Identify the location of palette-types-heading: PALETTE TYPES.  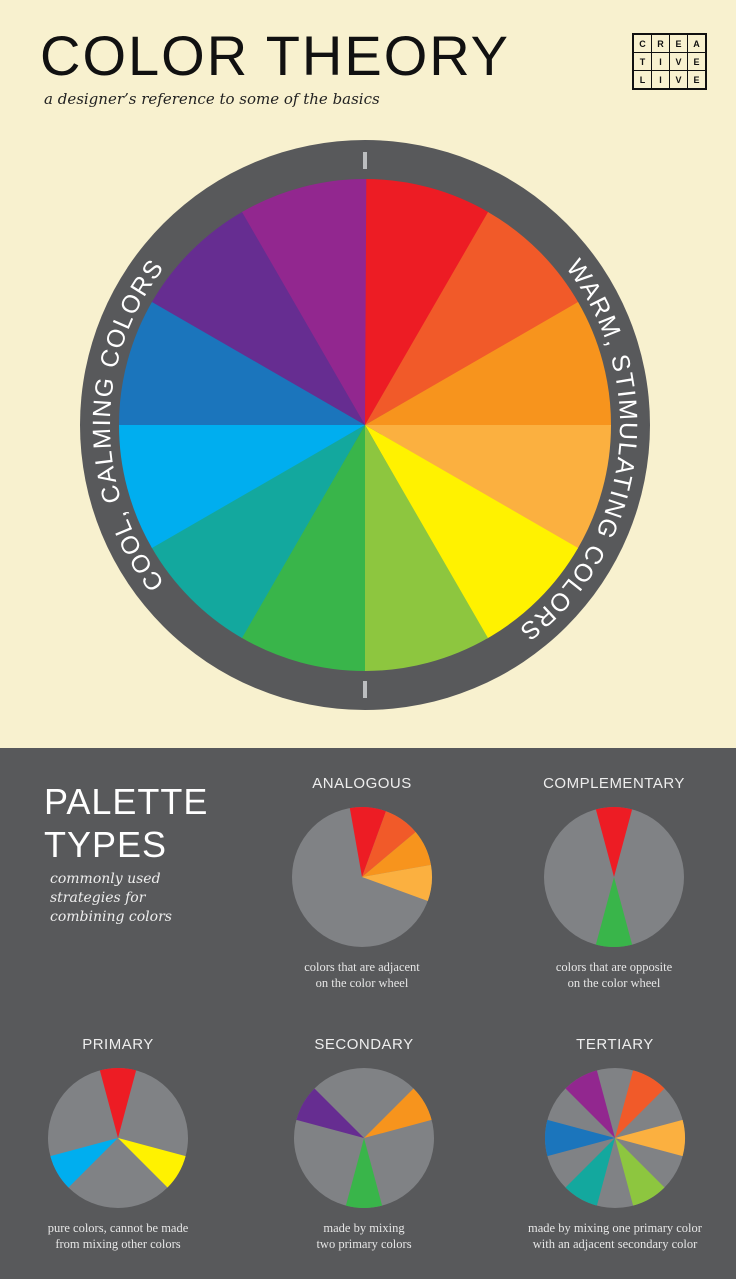
(126, 823).